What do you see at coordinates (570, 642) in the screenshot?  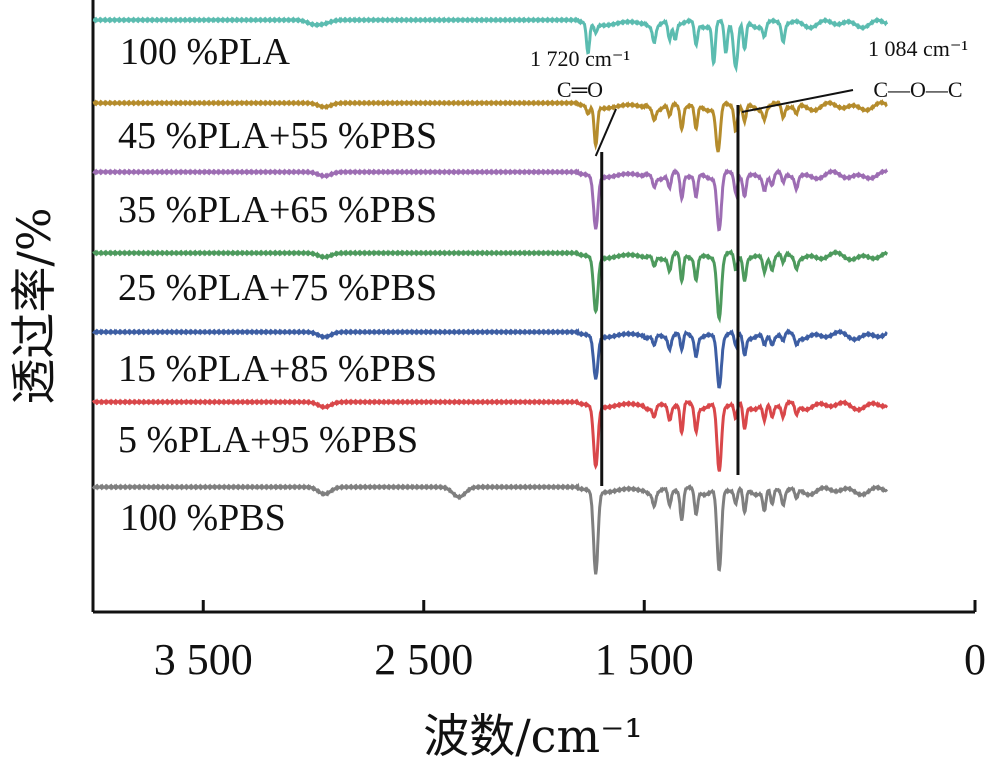 I see `x-ticks: 3 500 2 500 1 500 0` at bounding box center [570, 642].